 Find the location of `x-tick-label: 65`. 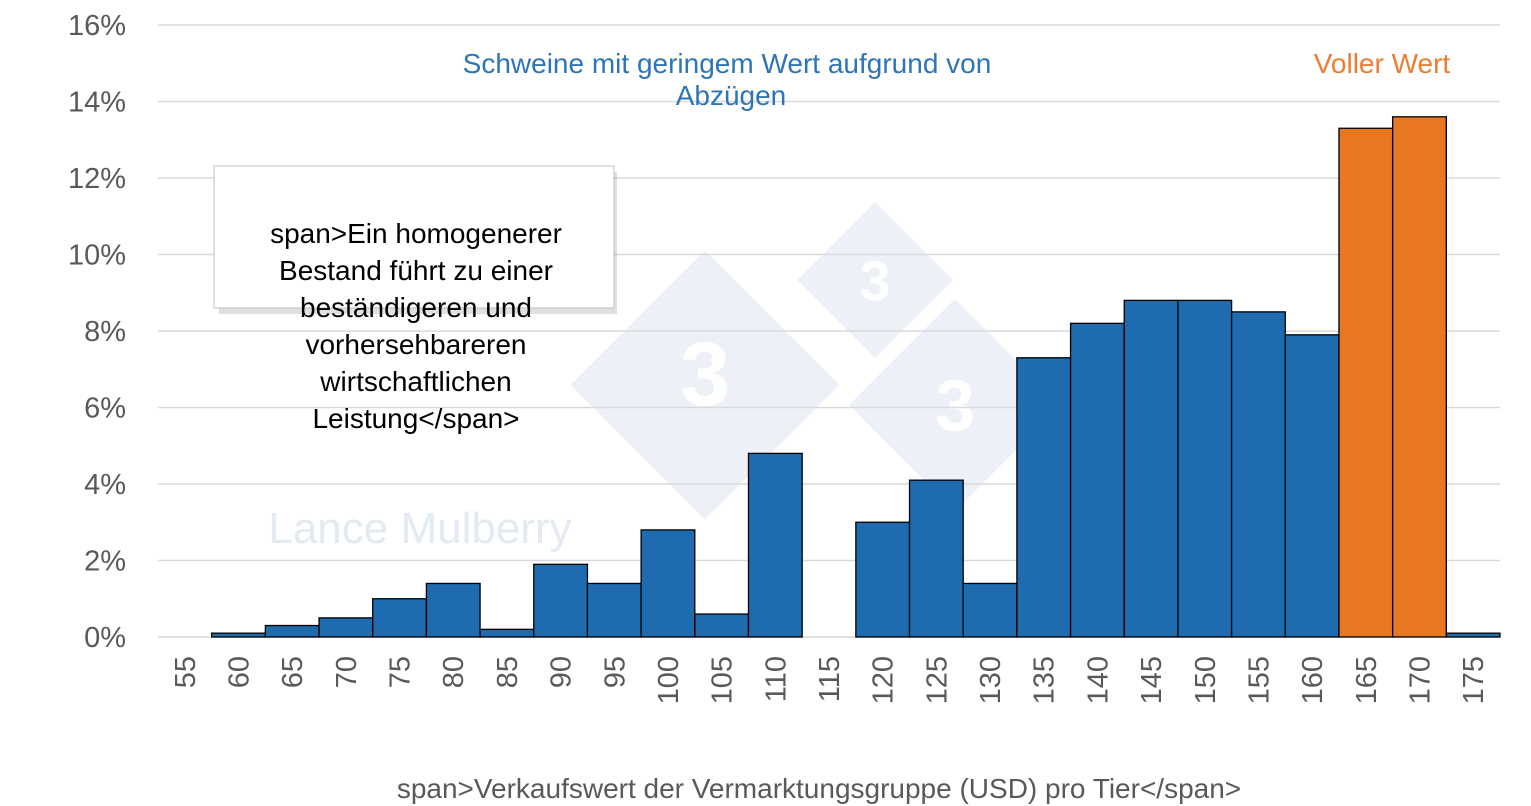

x-tick-label: 65 is located at coordinates (293, 672).